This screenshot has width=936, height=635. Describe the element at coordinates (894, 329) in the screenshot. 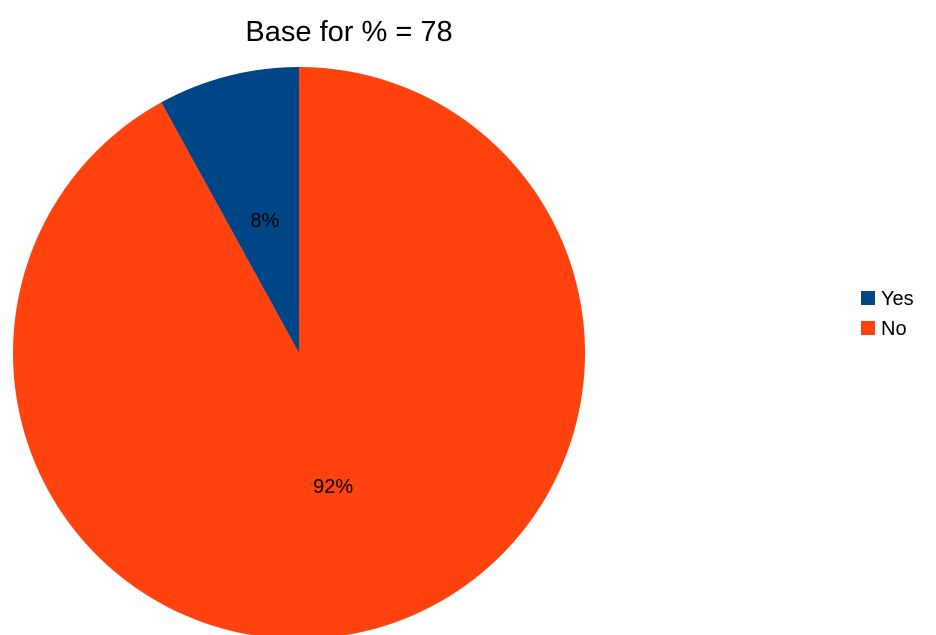

I see `legend-label-no: No` at that location.